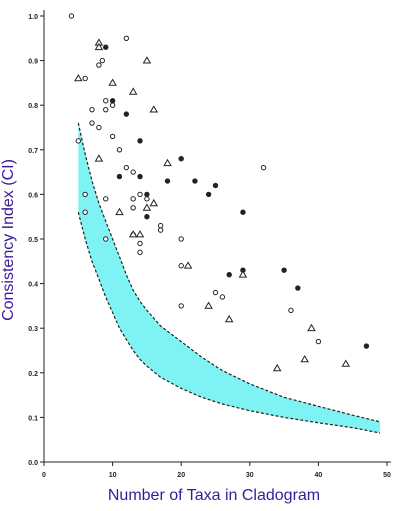 This screenshot has height=511, width=400. What do you see at coordinates (33, 151) in the screenshot?
I see `y-tick-label: 0.7` at bounding box center [33, 151].